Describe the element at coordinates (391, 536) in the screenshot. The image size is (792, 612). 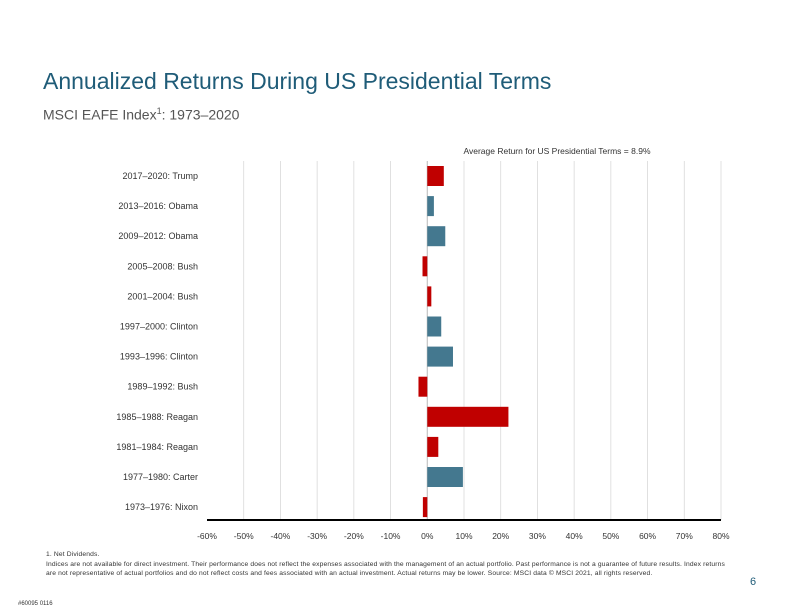
I see `x-tick-label: -10%` at that location.